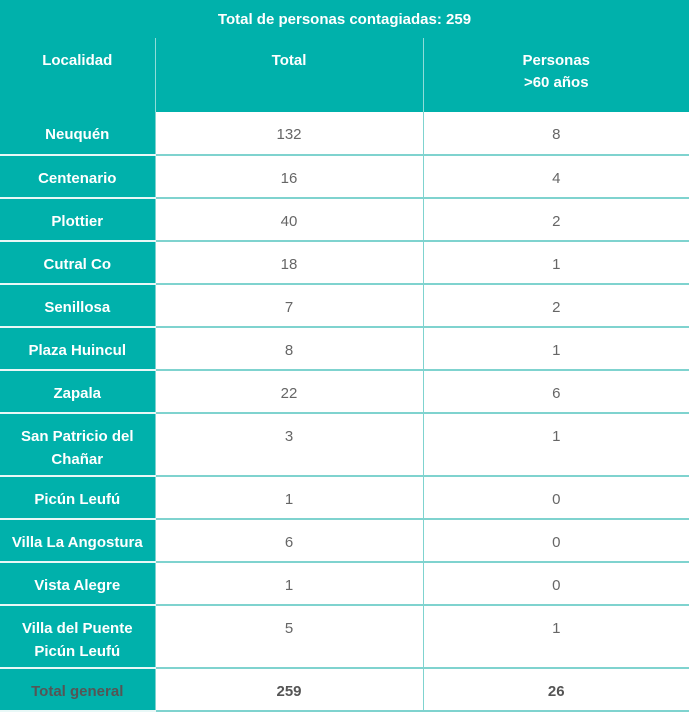 Image resolution: width=689 pixels, height=717 pixels. Describe the element at coordinates (555, 392) in the screenshot. I see `cell-mayores-60: 6` at that location.